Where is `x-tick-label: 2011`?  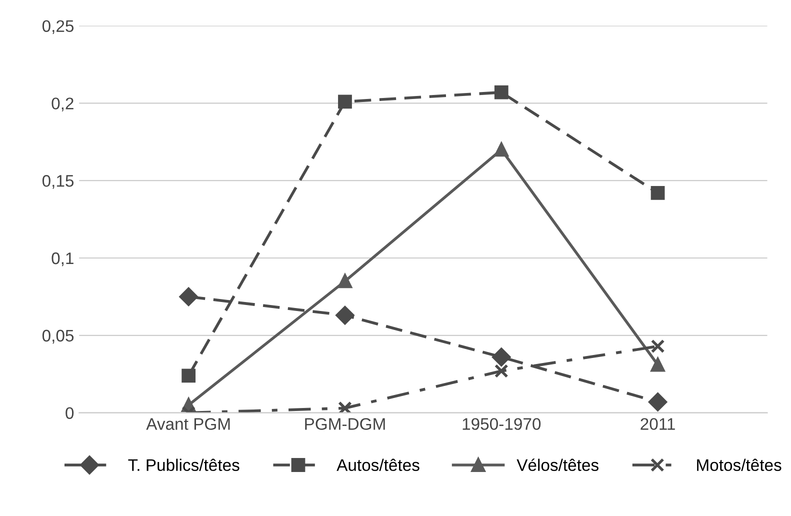 x-tick-label: 2011 is located at coordinates (657, 424).